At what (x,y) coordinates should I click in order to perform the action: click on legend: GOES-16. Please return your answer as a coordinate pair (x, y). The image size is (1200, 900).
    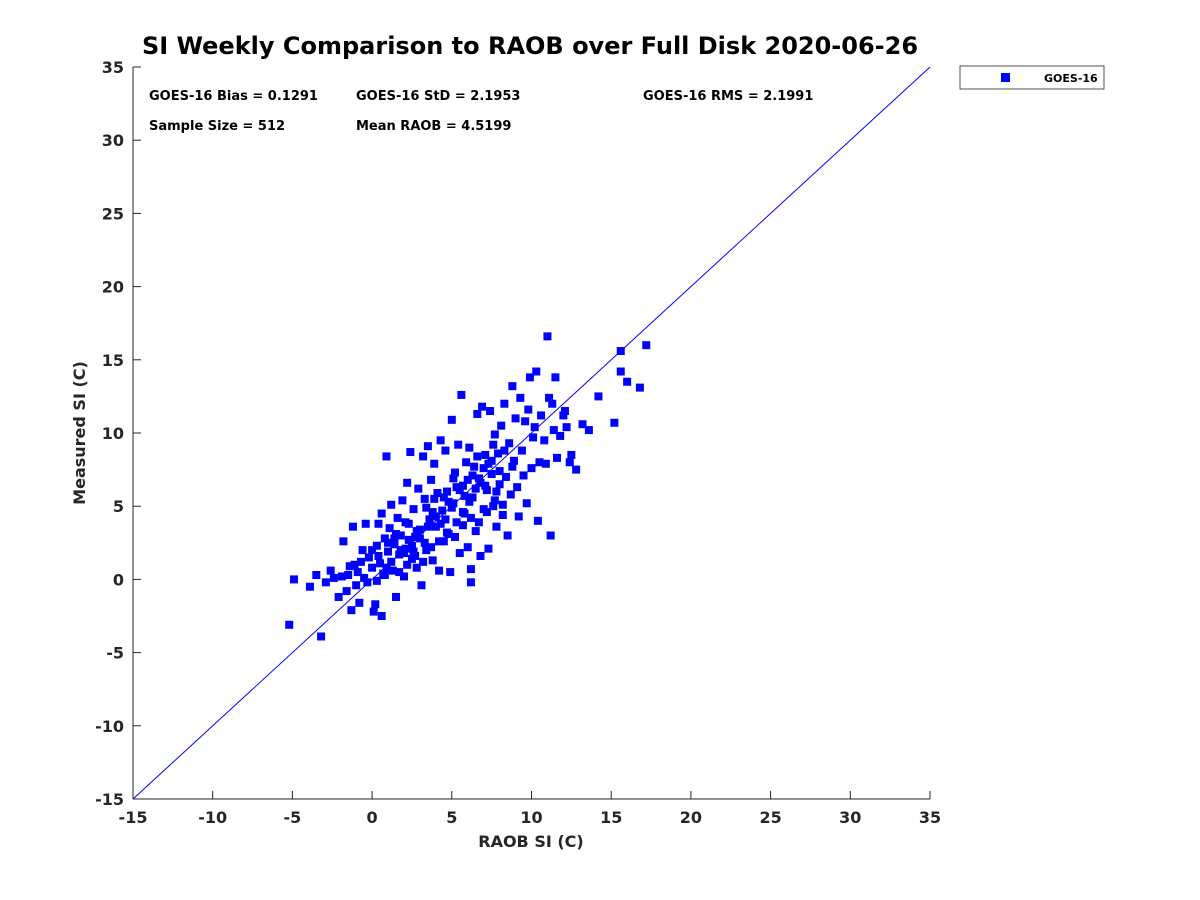
    Looking at the image, I should click on (1032, 77).